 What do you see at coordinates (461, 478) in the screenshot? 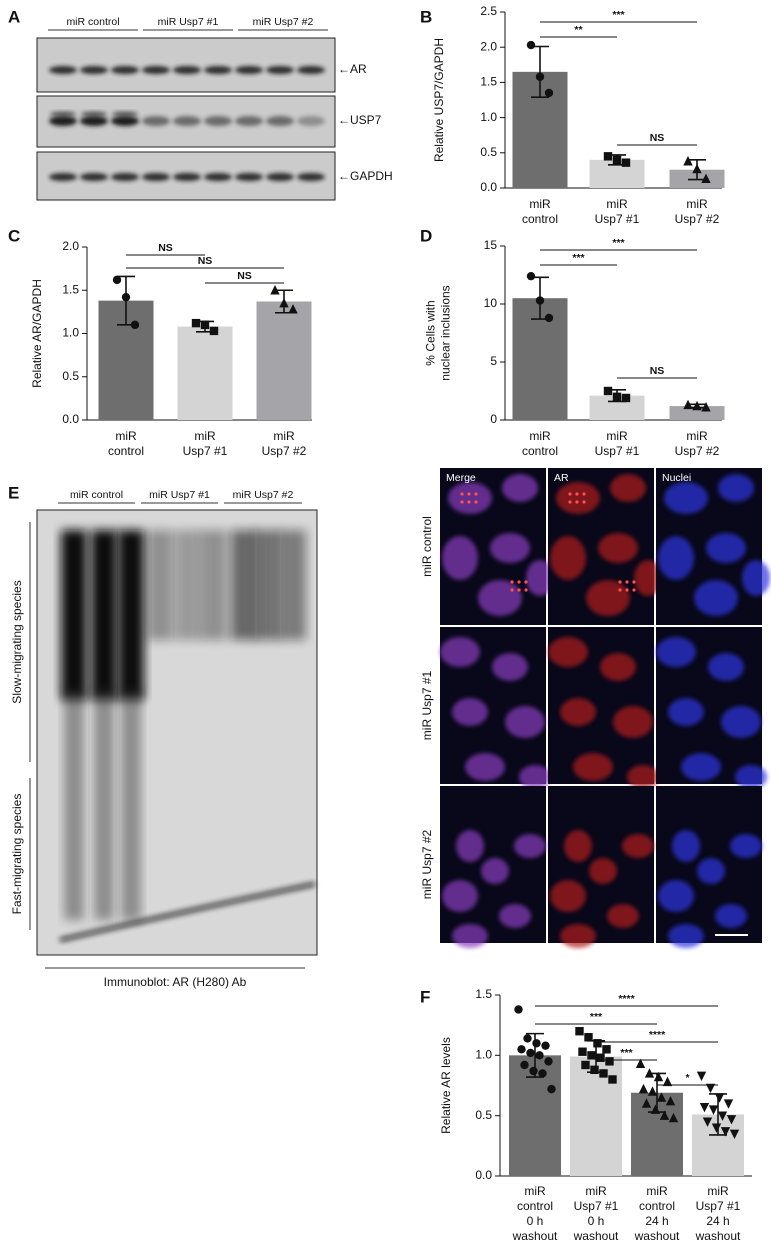
I see `micrograph-column-label: Merge` at bounding box center [461, 478].